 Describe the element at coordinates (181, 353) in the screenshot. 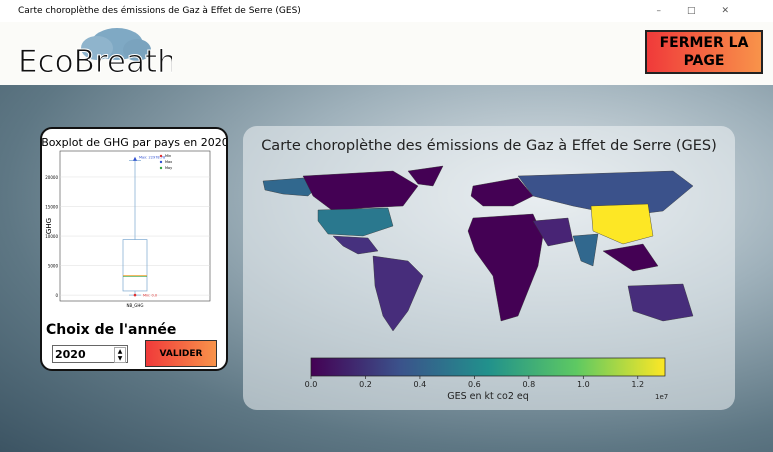

I see `submit-button: VALIDER` at that location.